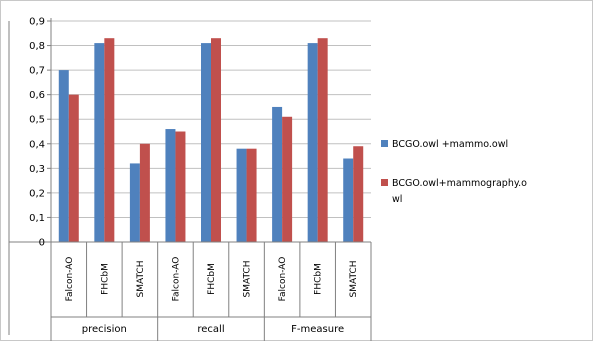  Describe the element at coordinates (37, 218) in the screenshot. I see `y-tick-label: 0,1` at that location.